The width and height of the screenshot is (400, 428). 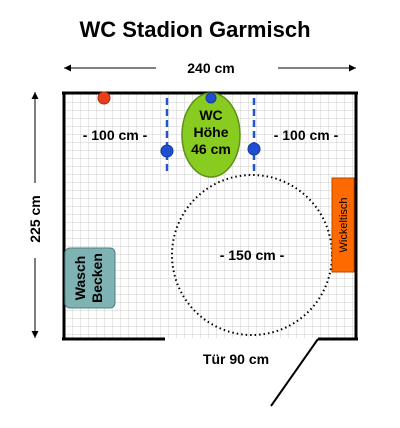 What do you see at coordinates (35, 218) in the screenshot?
I see `height-label: 225 cm` at bounding box center [35, 218].